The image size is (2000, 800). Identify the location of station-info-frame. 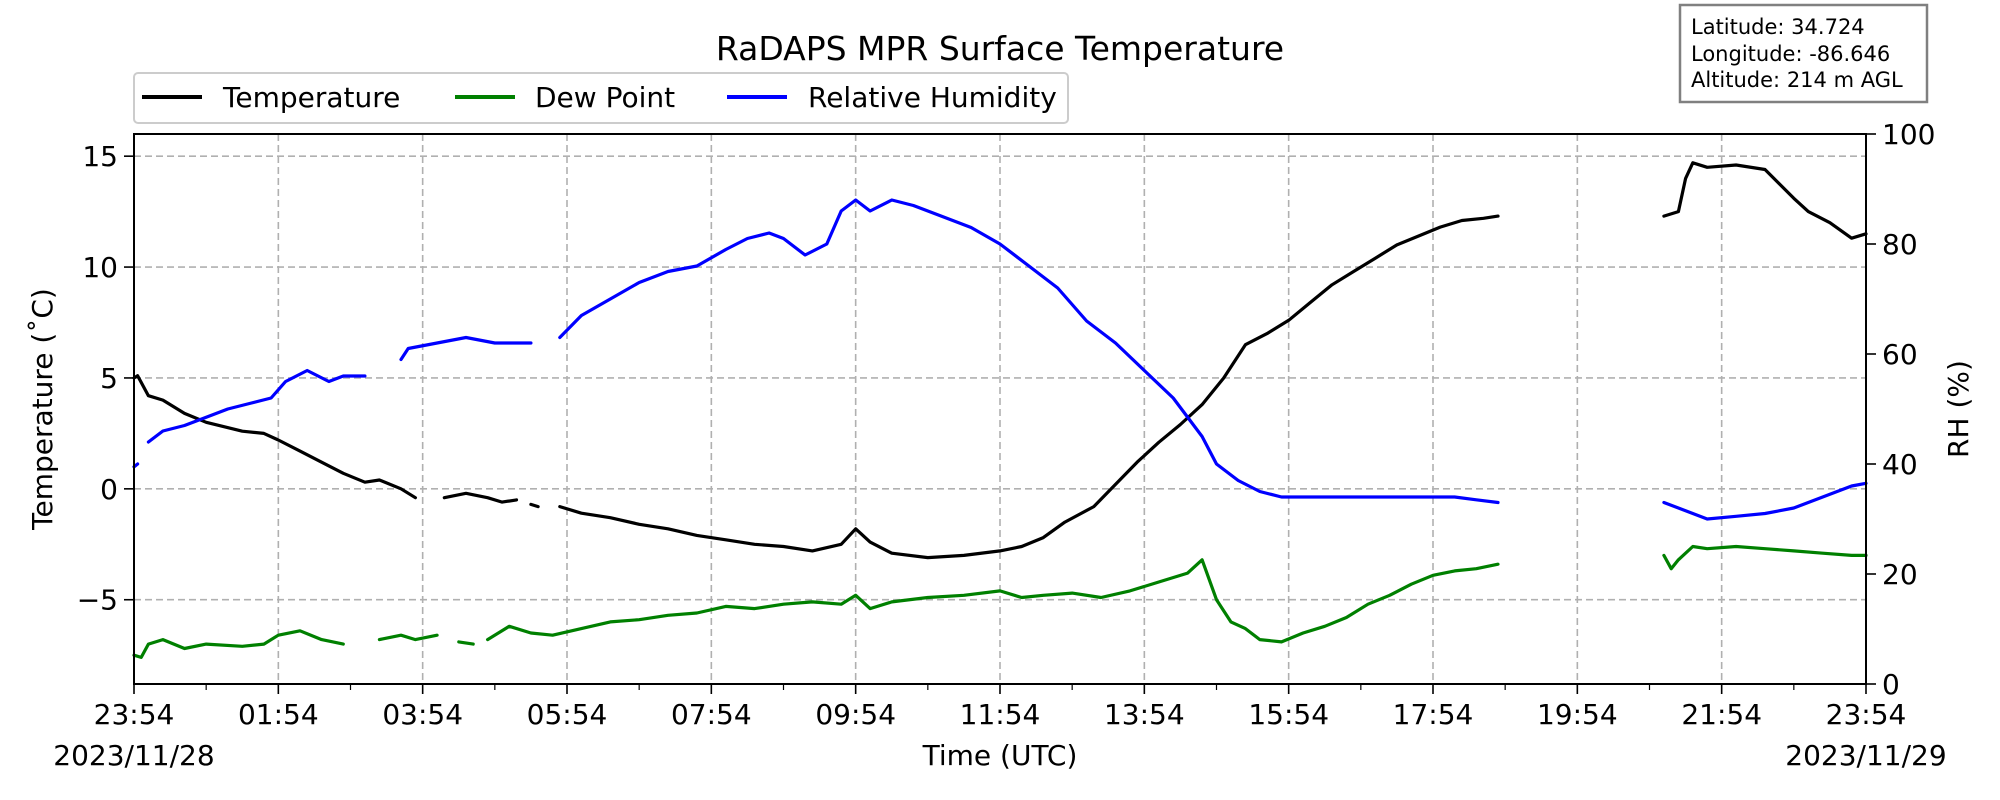
(1803, 53).